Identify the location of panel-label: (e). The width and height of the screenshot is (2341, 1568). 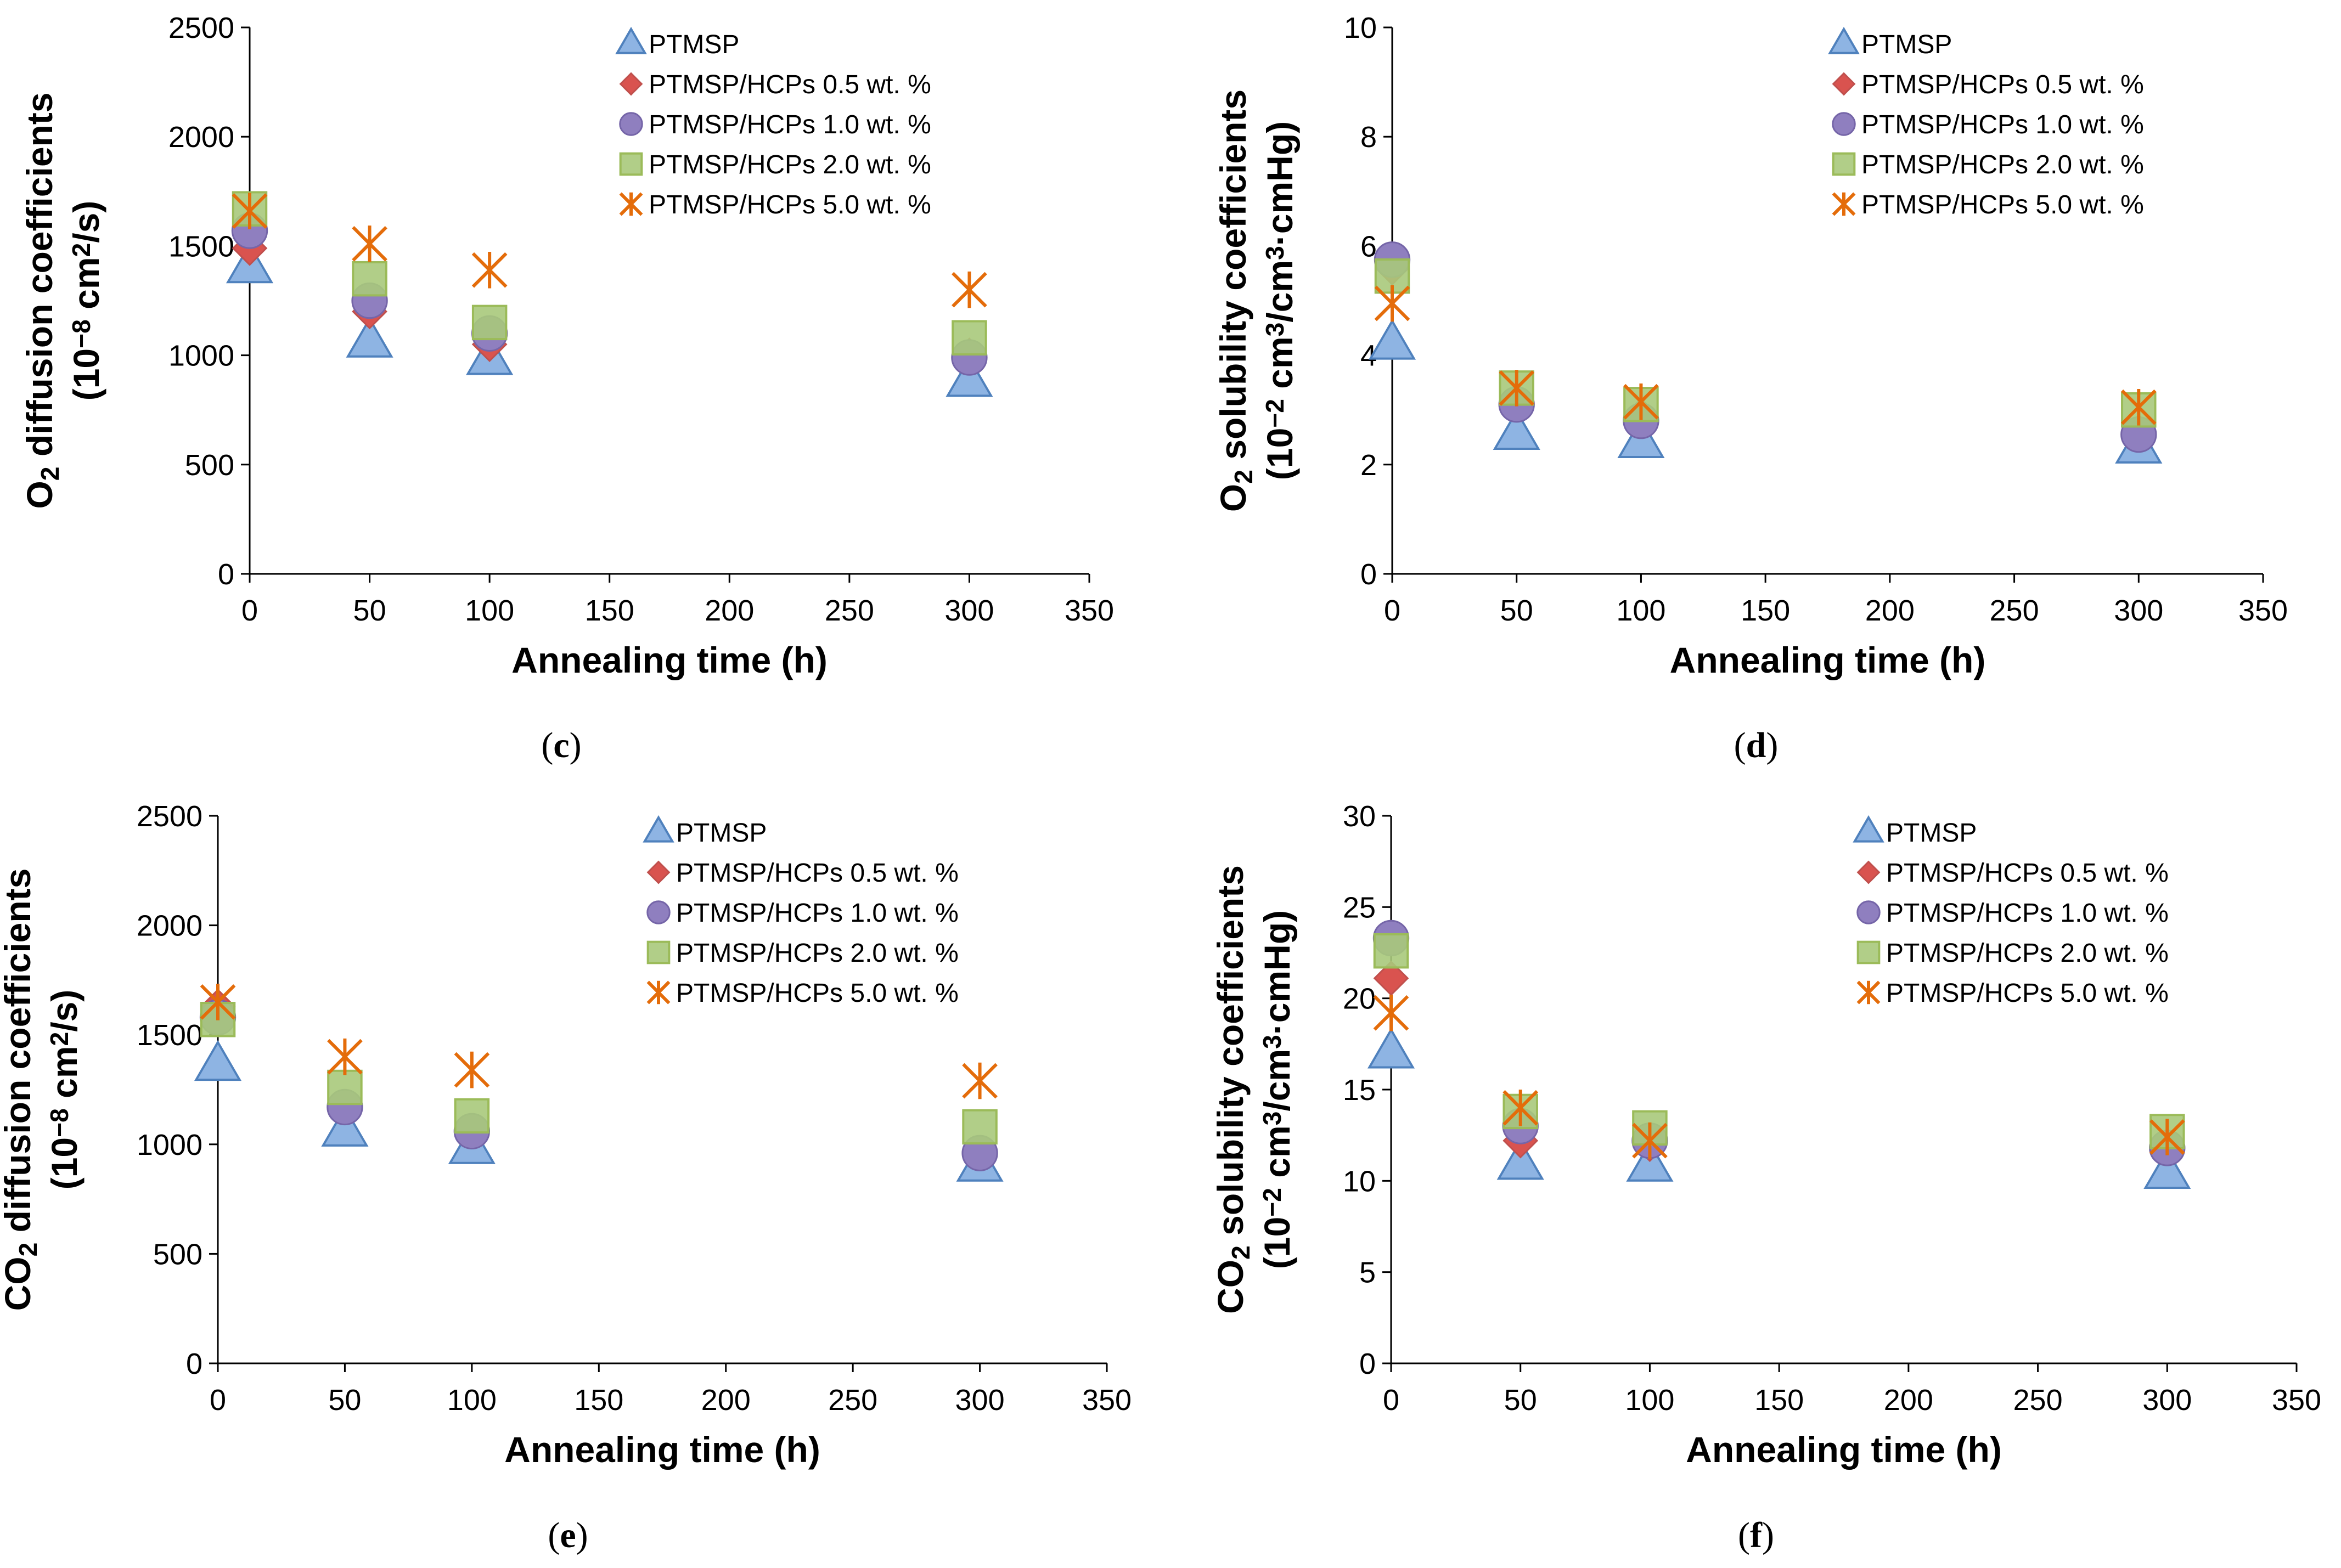
(568, 1535).